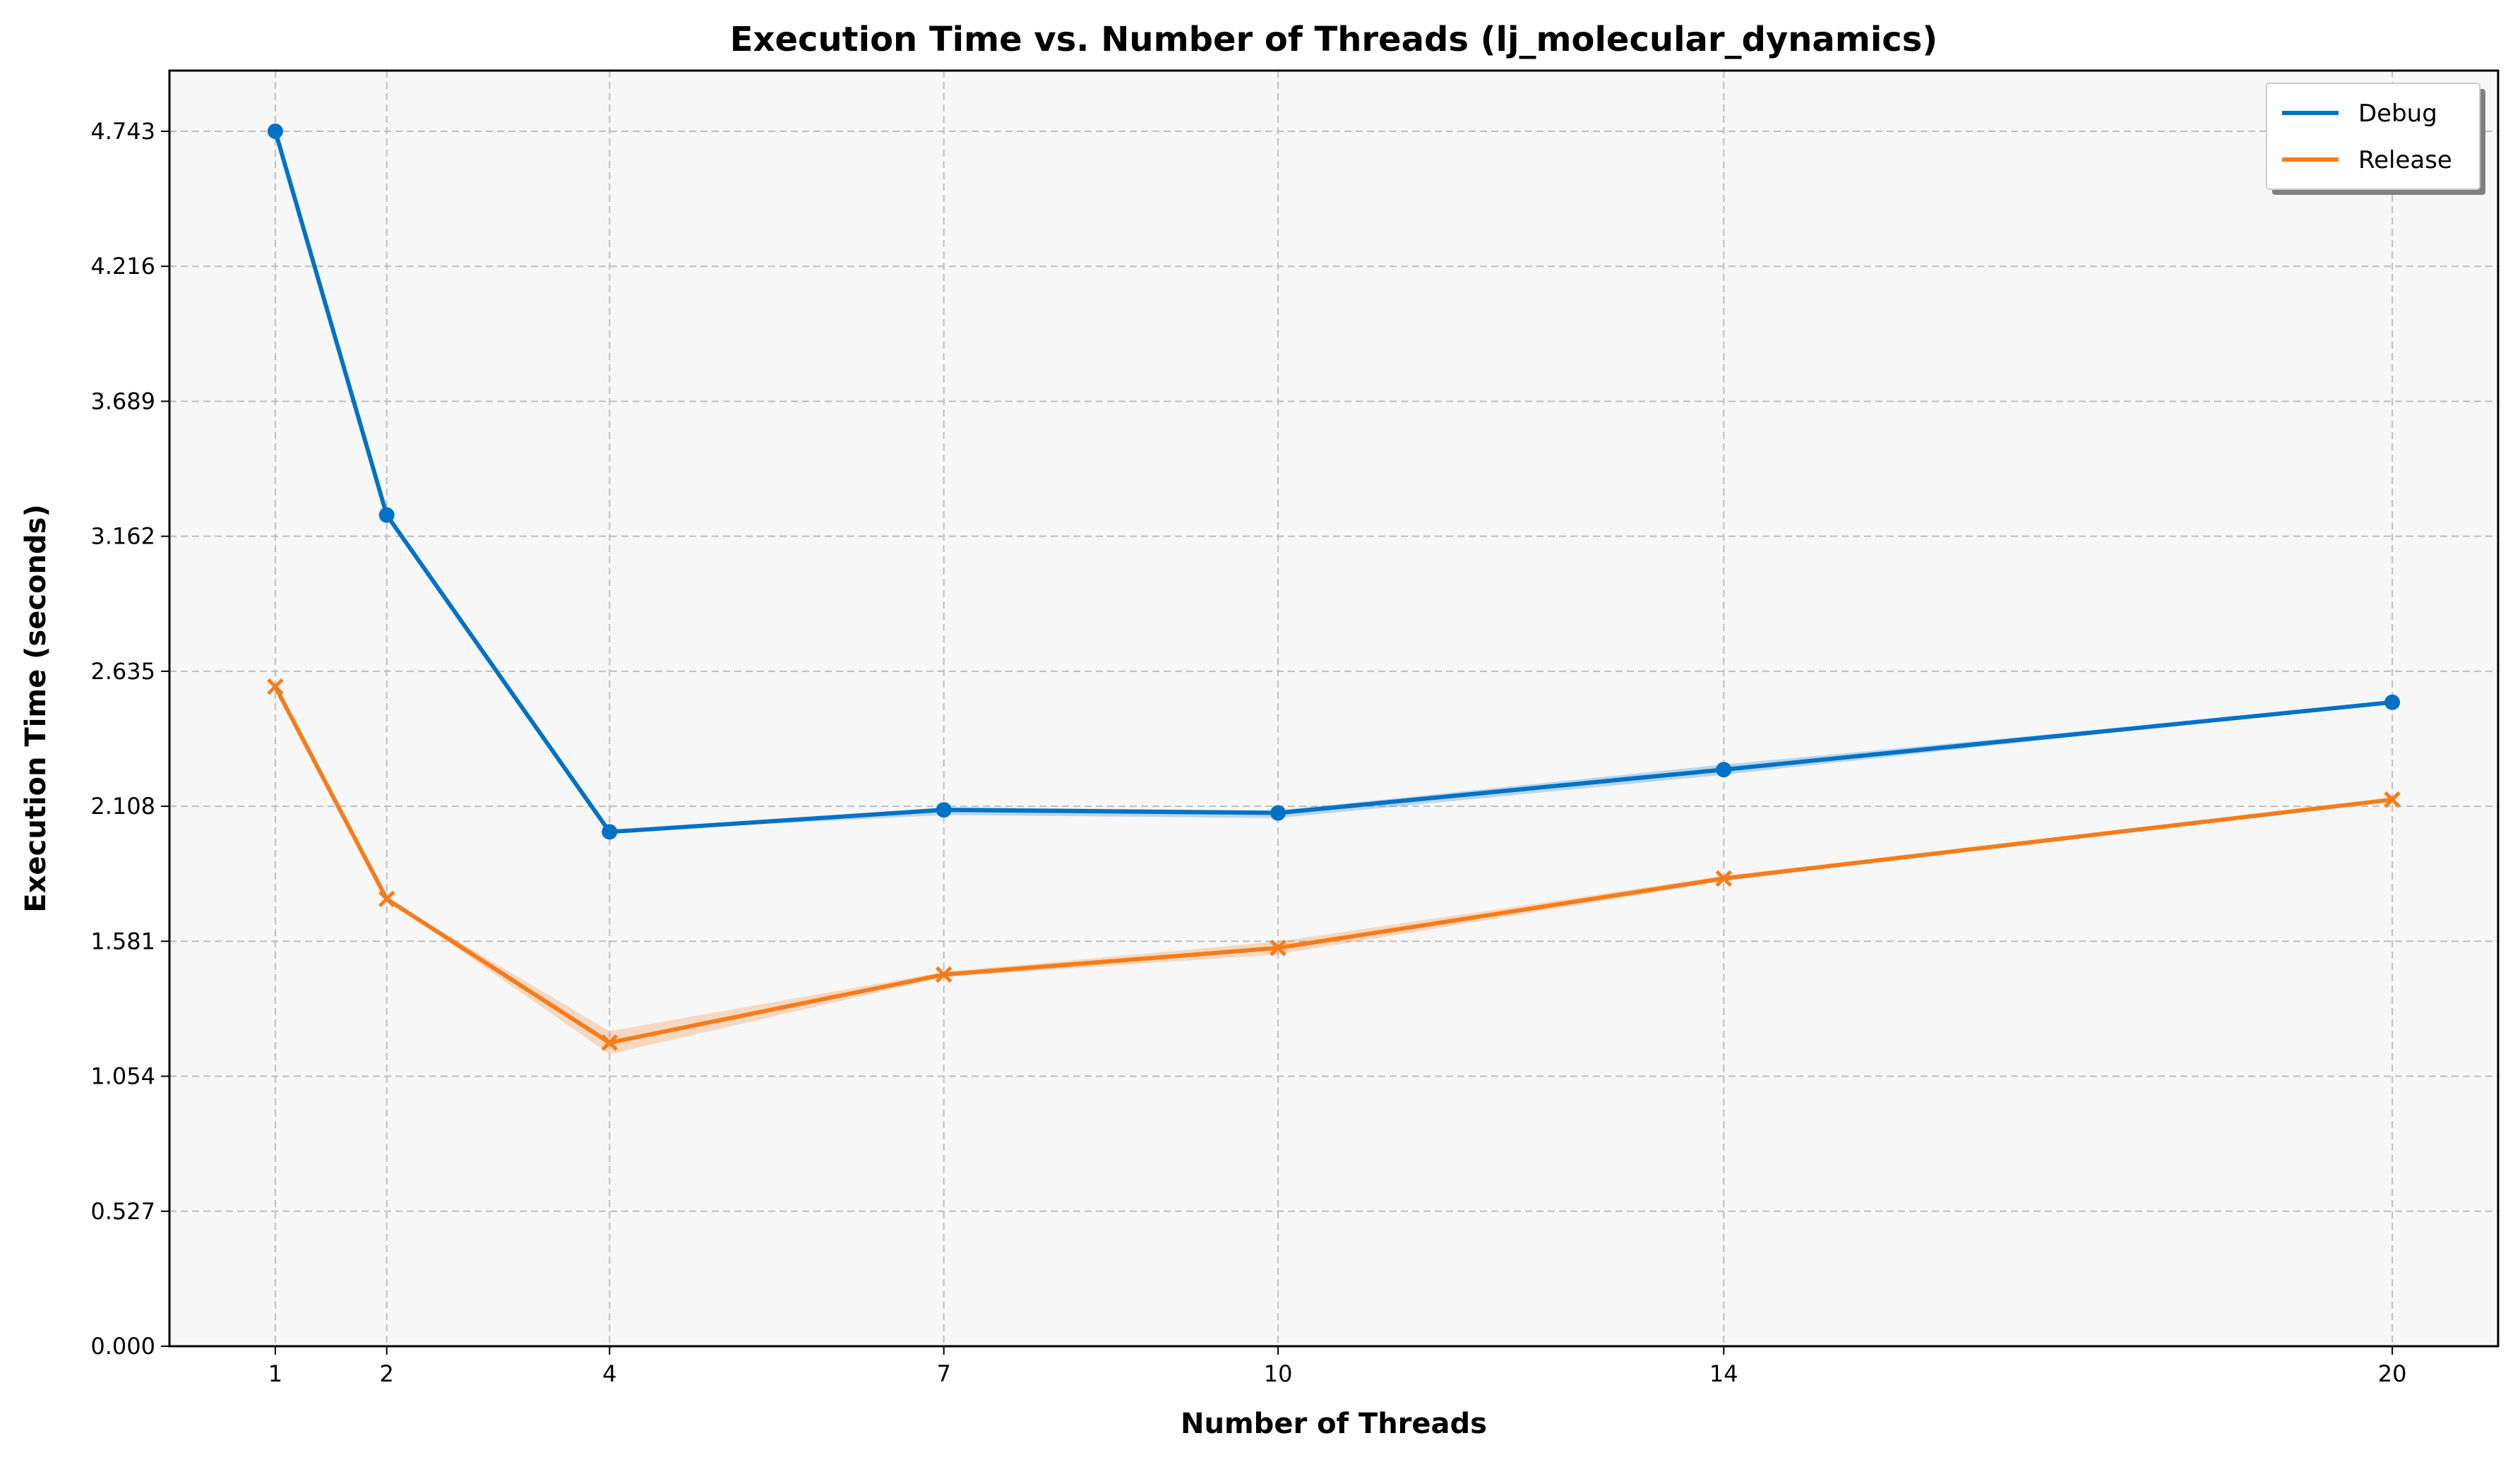 The image size is (2520, 1462). I want to click on legend-box, so click(2373, 136).